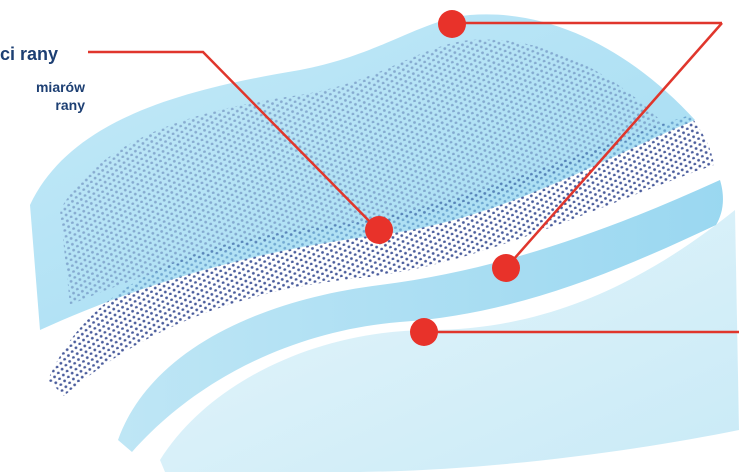 Image resolution: width=739 pixels, height=472 pixels. What do you see at coordinates (506, 268) in the screenshot?
I see `marker-dot-gel` at bounding box center [506, 268].